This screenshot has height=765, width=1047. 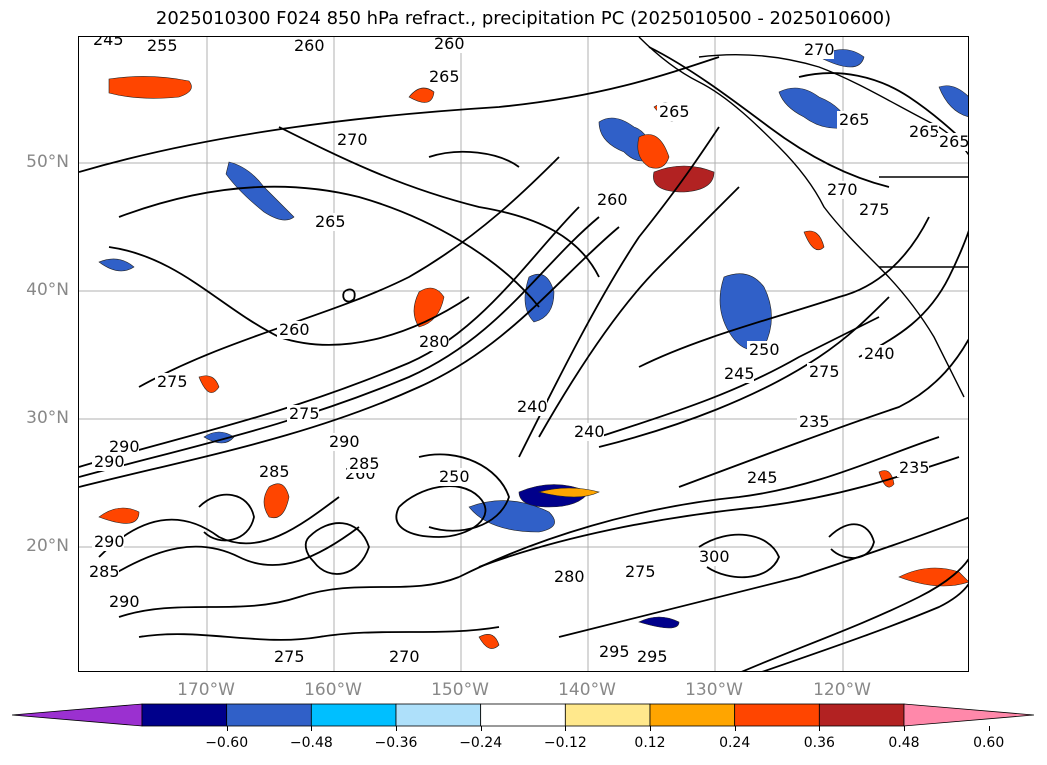 What do you see at coordinates (989, 743) in the screenshot?
I see `colorbar-tick-label: 0.60` at bounding box center [989, 743].